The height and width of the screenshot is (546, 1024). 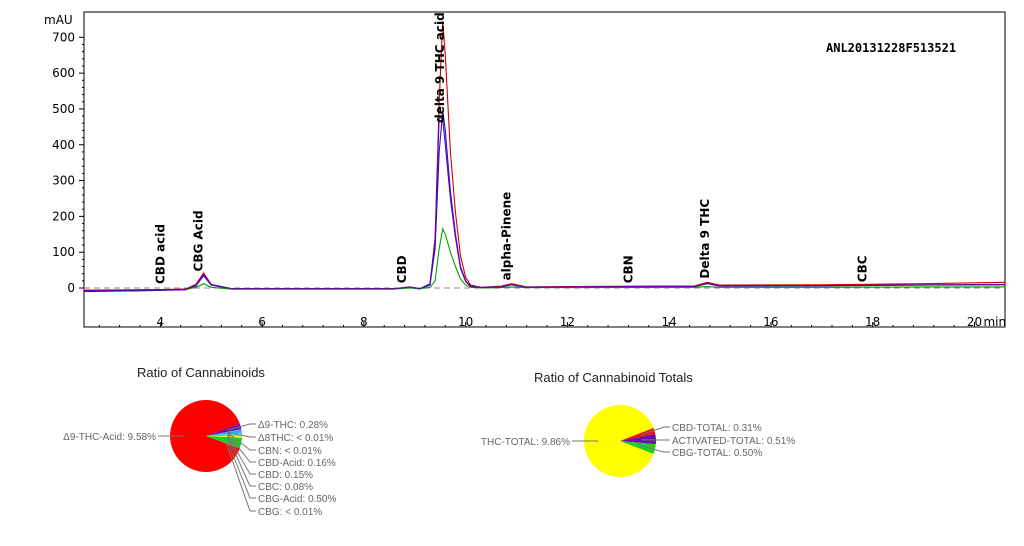 What do you see at coordinates (63, 252) in the screenshot?
I see `y-tick-label-100: 100` at bounding box center [63, 252].